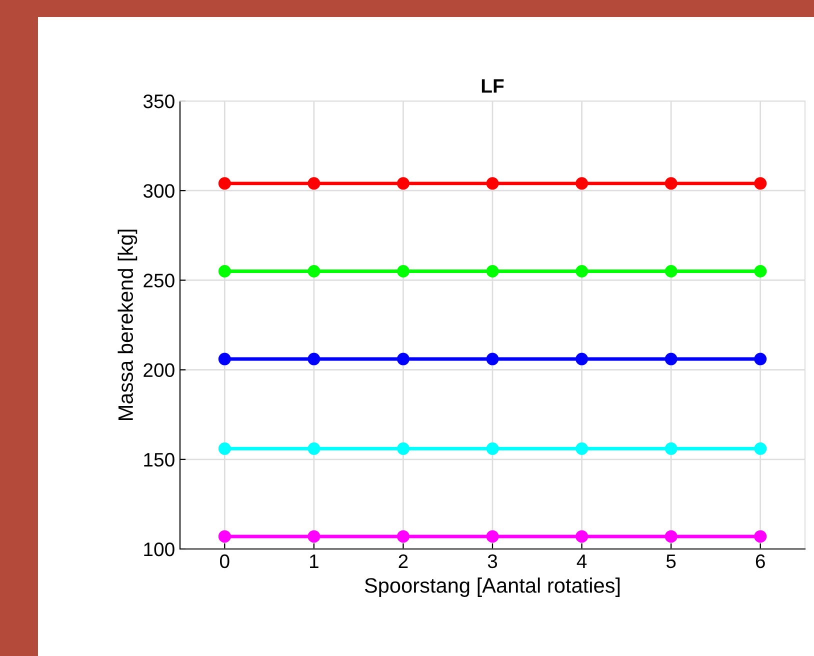  Describe the element at coordinates (158, 191) in the screenshot. I see `y-tick-label: 300` at that location.